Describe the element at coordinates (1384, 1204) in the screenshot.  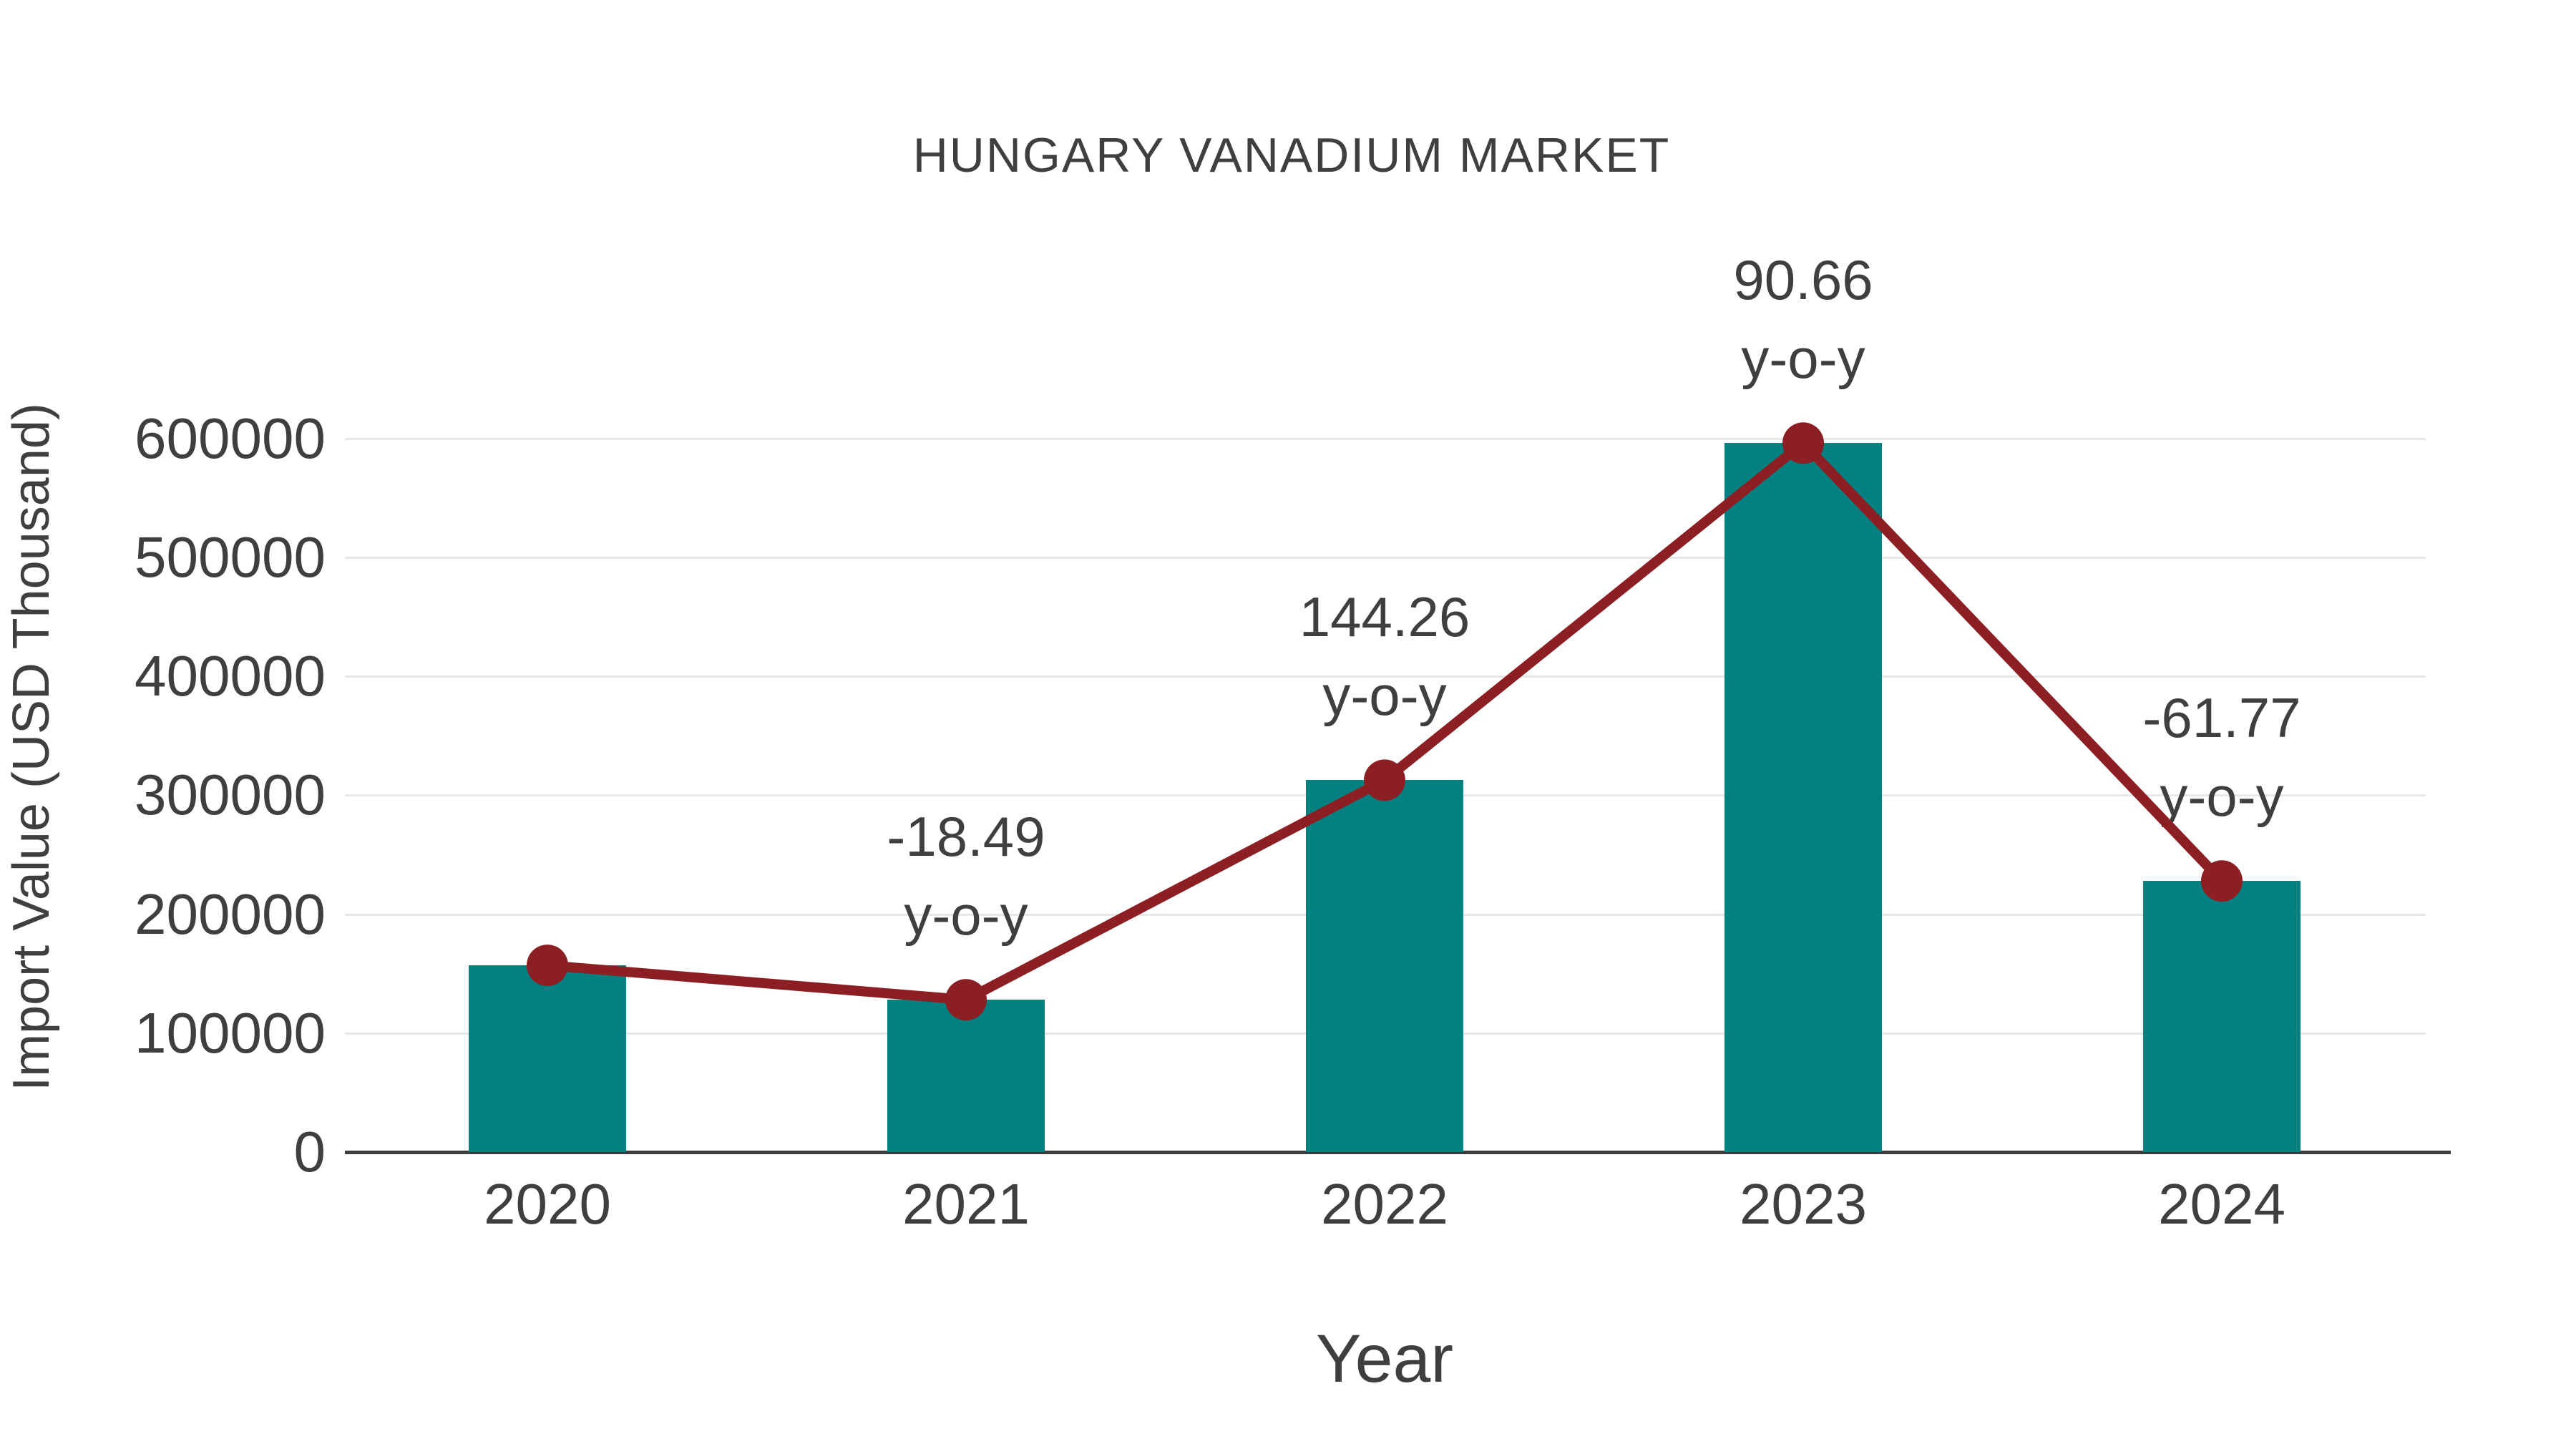
I see `x-tick-label: 2022` at that location.